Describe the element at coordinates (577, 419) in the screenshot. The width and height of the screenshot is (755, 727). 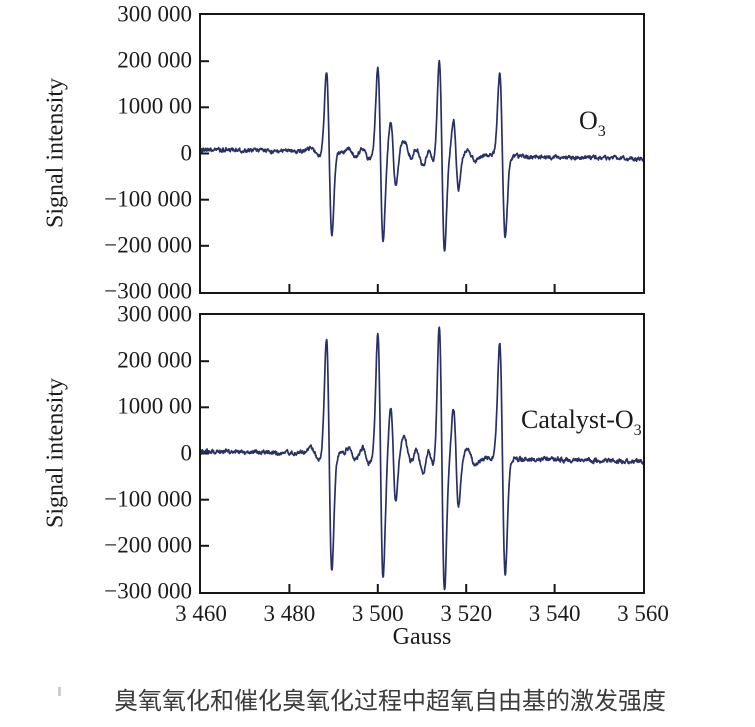
I see `series-label-catalyst-o3-text: Catalyst-O` at that location.